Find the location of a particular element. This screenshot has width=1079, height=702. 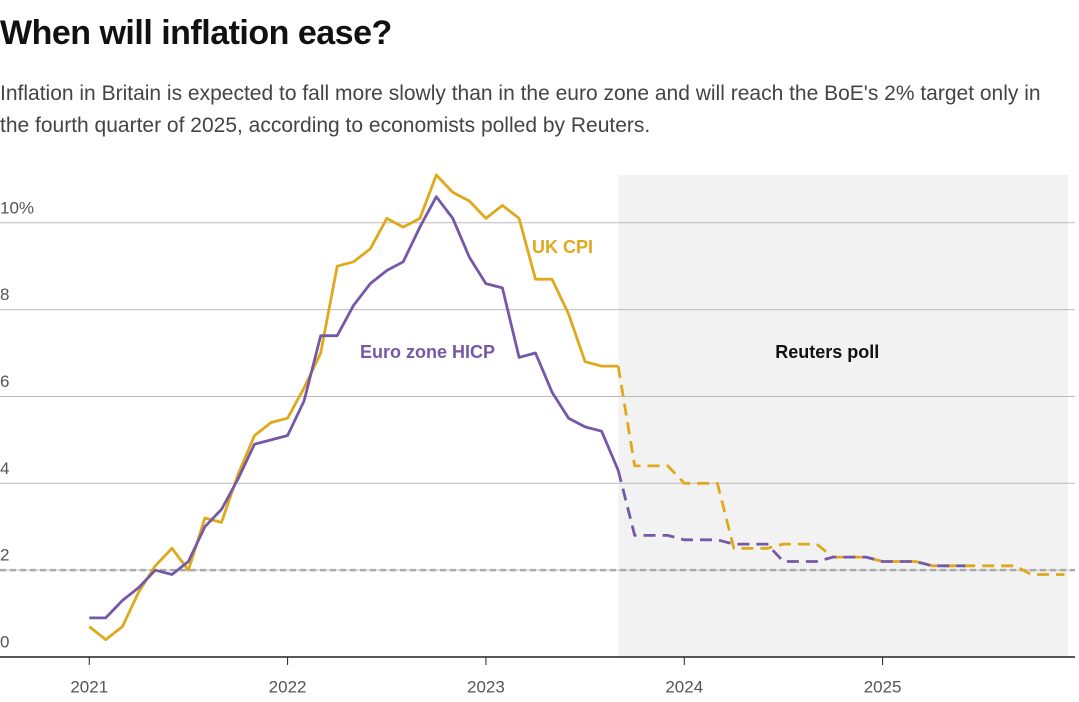

y-tick-label: 6 is located at coordinates (4, 381).